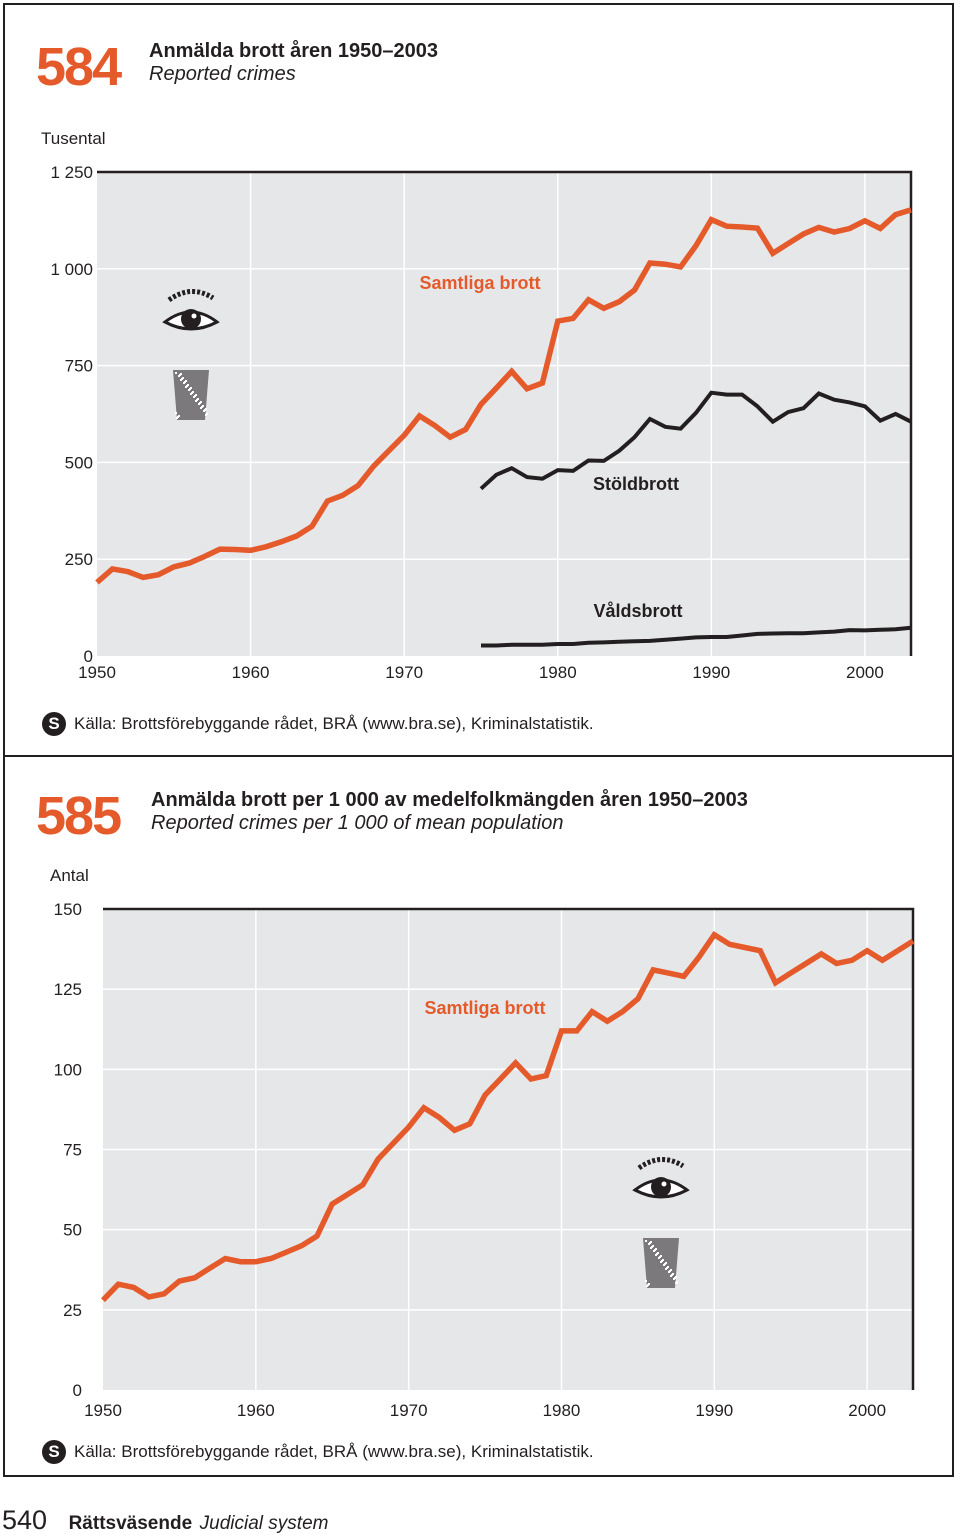 This screenshot has width=960, height=1536. What do you see at coordinates (79, 366) in the screenshot?
I see `y-tick-label: 750` at bounding box center [79, 366].